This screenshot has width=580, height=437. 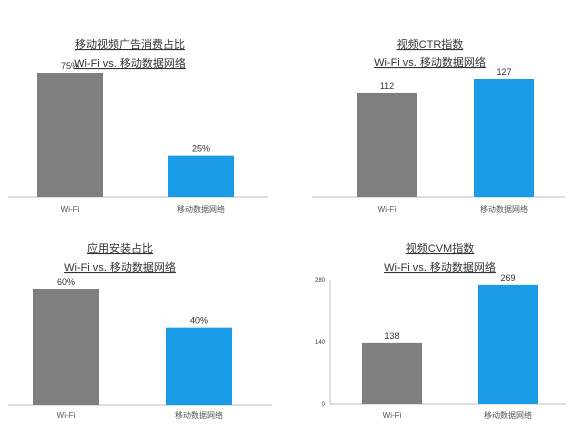 What do you see at coordinates (120, 248) in the screenshot?
I see `chart-title: 应用安装占比` at bounding box center [120, 248].